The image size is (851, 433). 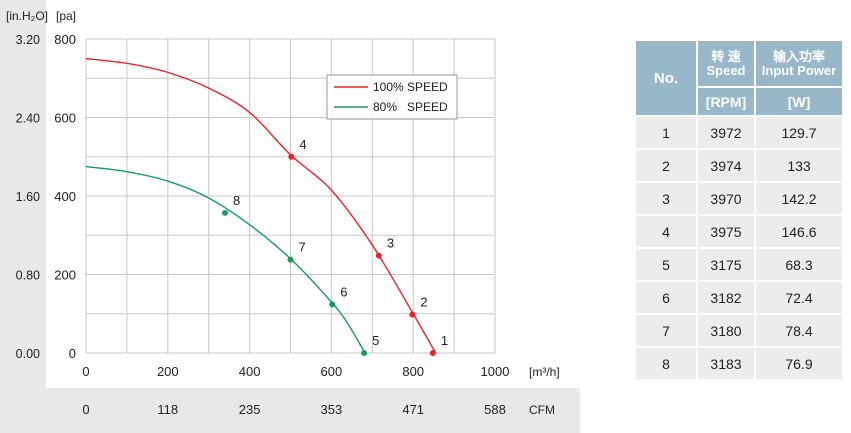 I want to click on cell-speed: 3970, so click(x=726, y=198).